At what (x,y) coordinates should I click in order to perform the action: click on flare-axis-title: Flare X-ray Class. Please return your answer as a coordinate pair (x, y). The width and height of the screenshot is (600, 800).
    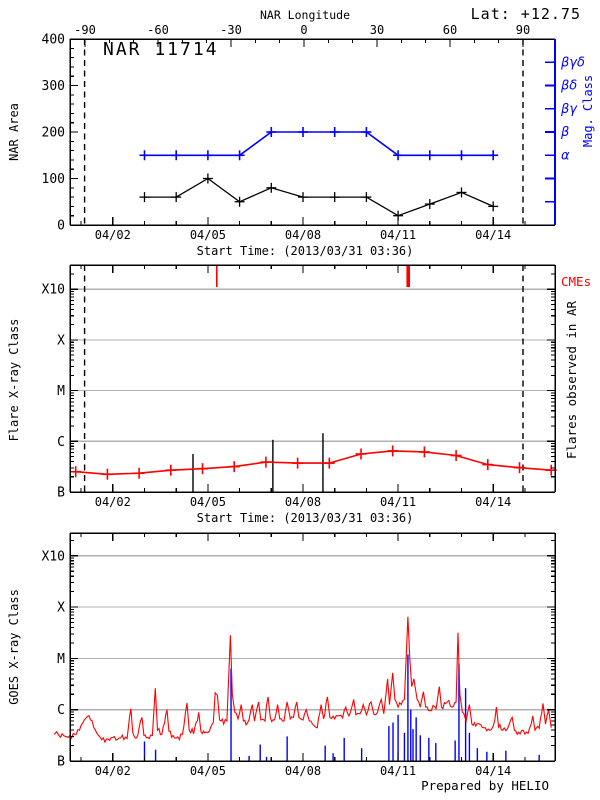
    Looking at the image, I should click on (14, 380).